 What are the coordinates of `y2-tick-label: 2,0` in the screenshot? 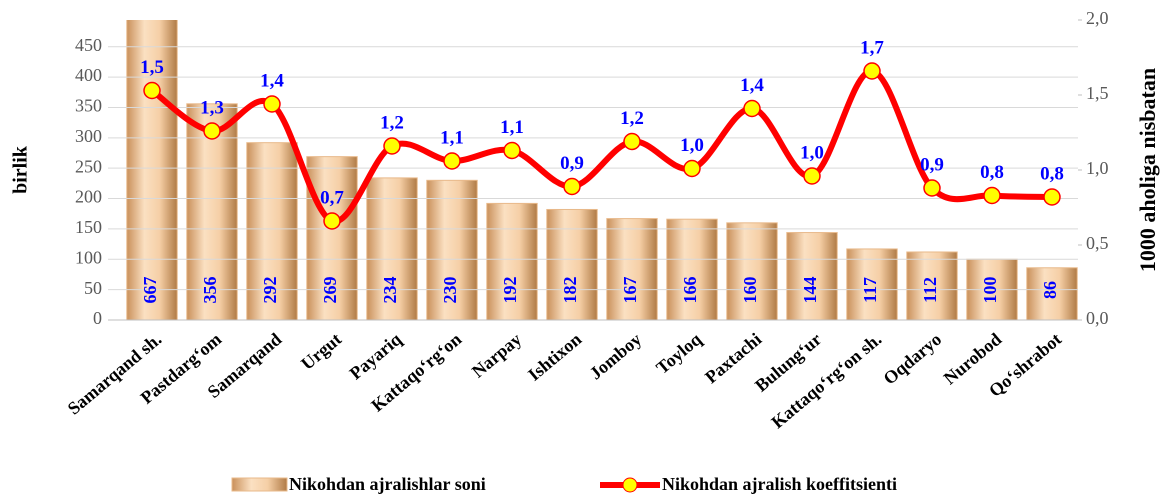 It's located at (1097, 18).